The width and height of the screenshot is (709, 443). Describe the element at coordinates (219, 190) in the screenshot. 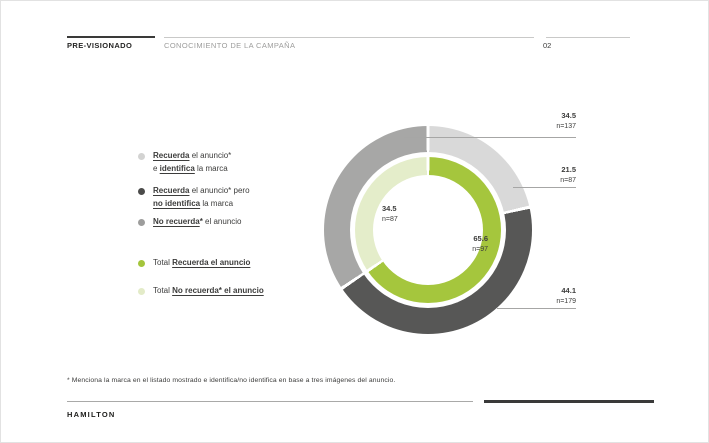

I see `legend-run: el anuncio* pero` at that location.